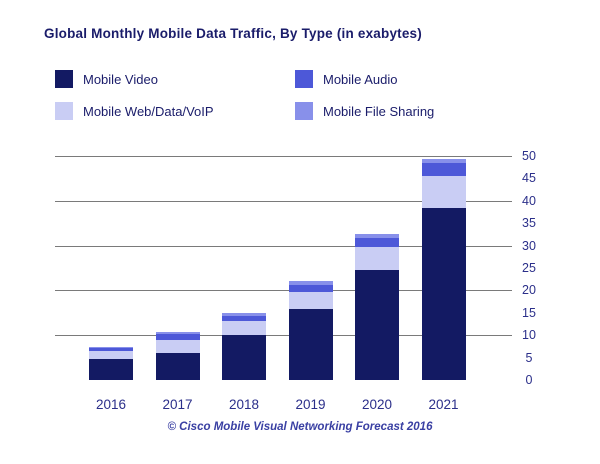 This screenshot has width=600, height=464. I want to click on bar-2018, so click(244, 346).